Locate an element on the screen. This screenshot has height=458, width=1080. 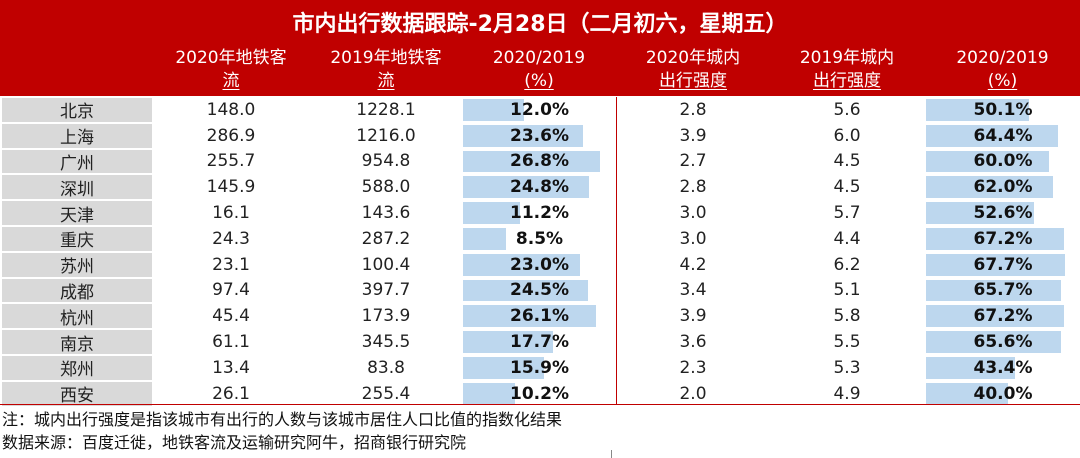
value-cell-m2020: 24.3 is located at coordinates (231, 238).